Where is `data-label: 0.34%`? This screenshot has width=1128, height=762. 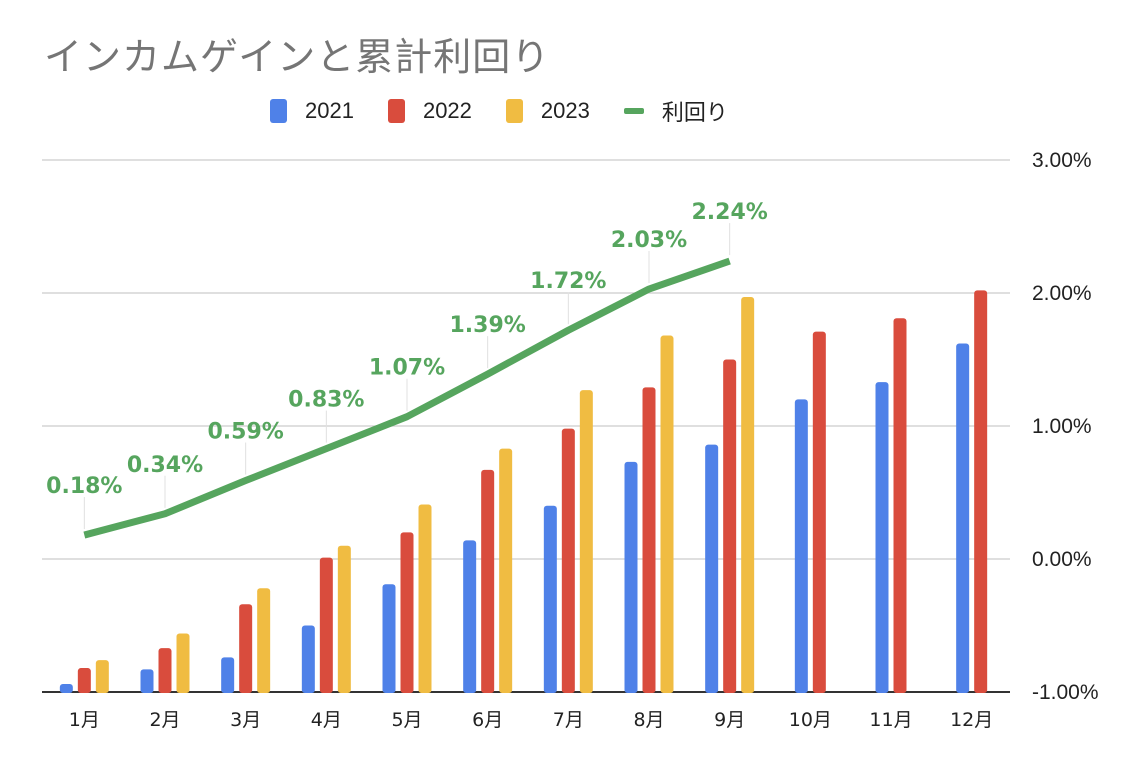
data-label: 0.34% is located at coordinates (165, 465).